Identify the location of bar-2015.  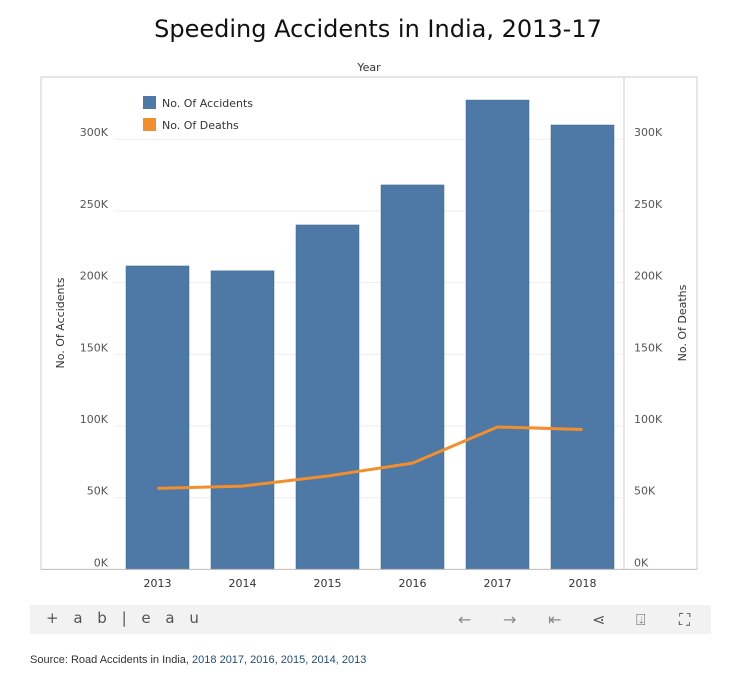
(327, 397).